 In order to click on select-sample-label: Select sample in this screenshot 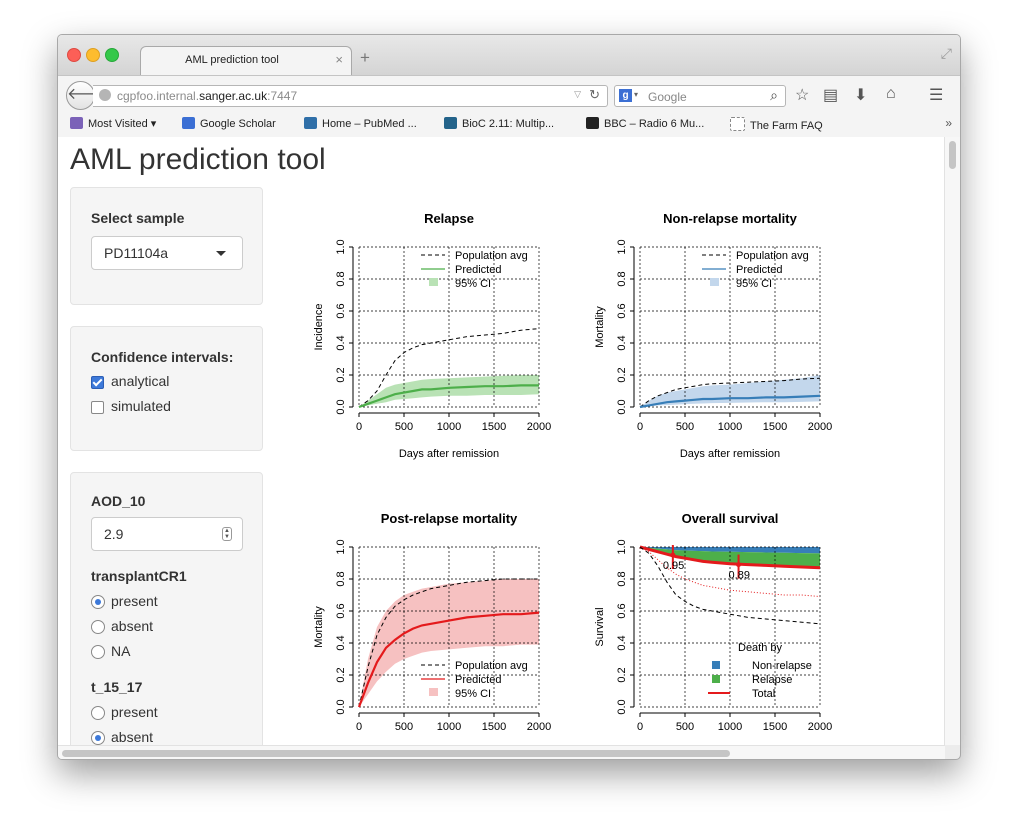, I will do `click(138, 218)`.